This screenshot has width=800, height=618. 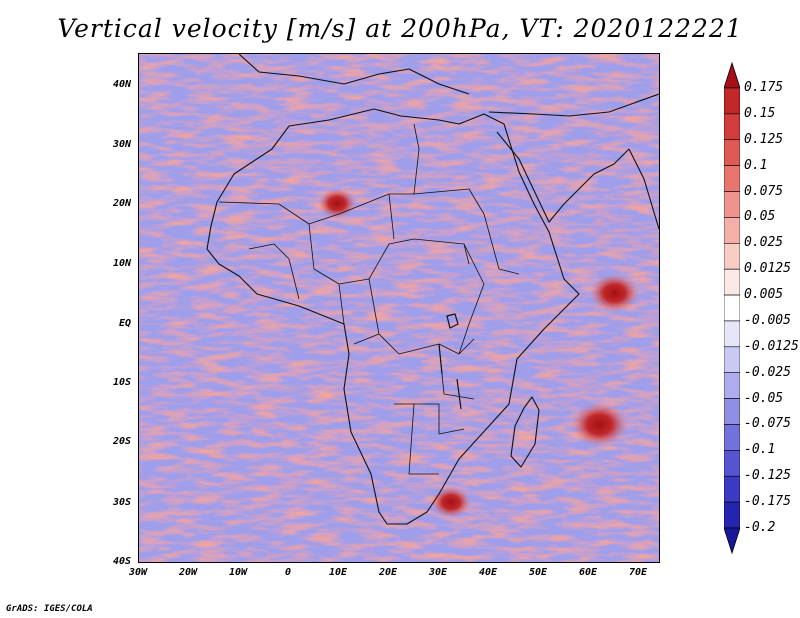 What do you see at coordinates (121, 561) in the screenshot?
I see `lat-label-40s: 40S` at bounding box center [121, 561].